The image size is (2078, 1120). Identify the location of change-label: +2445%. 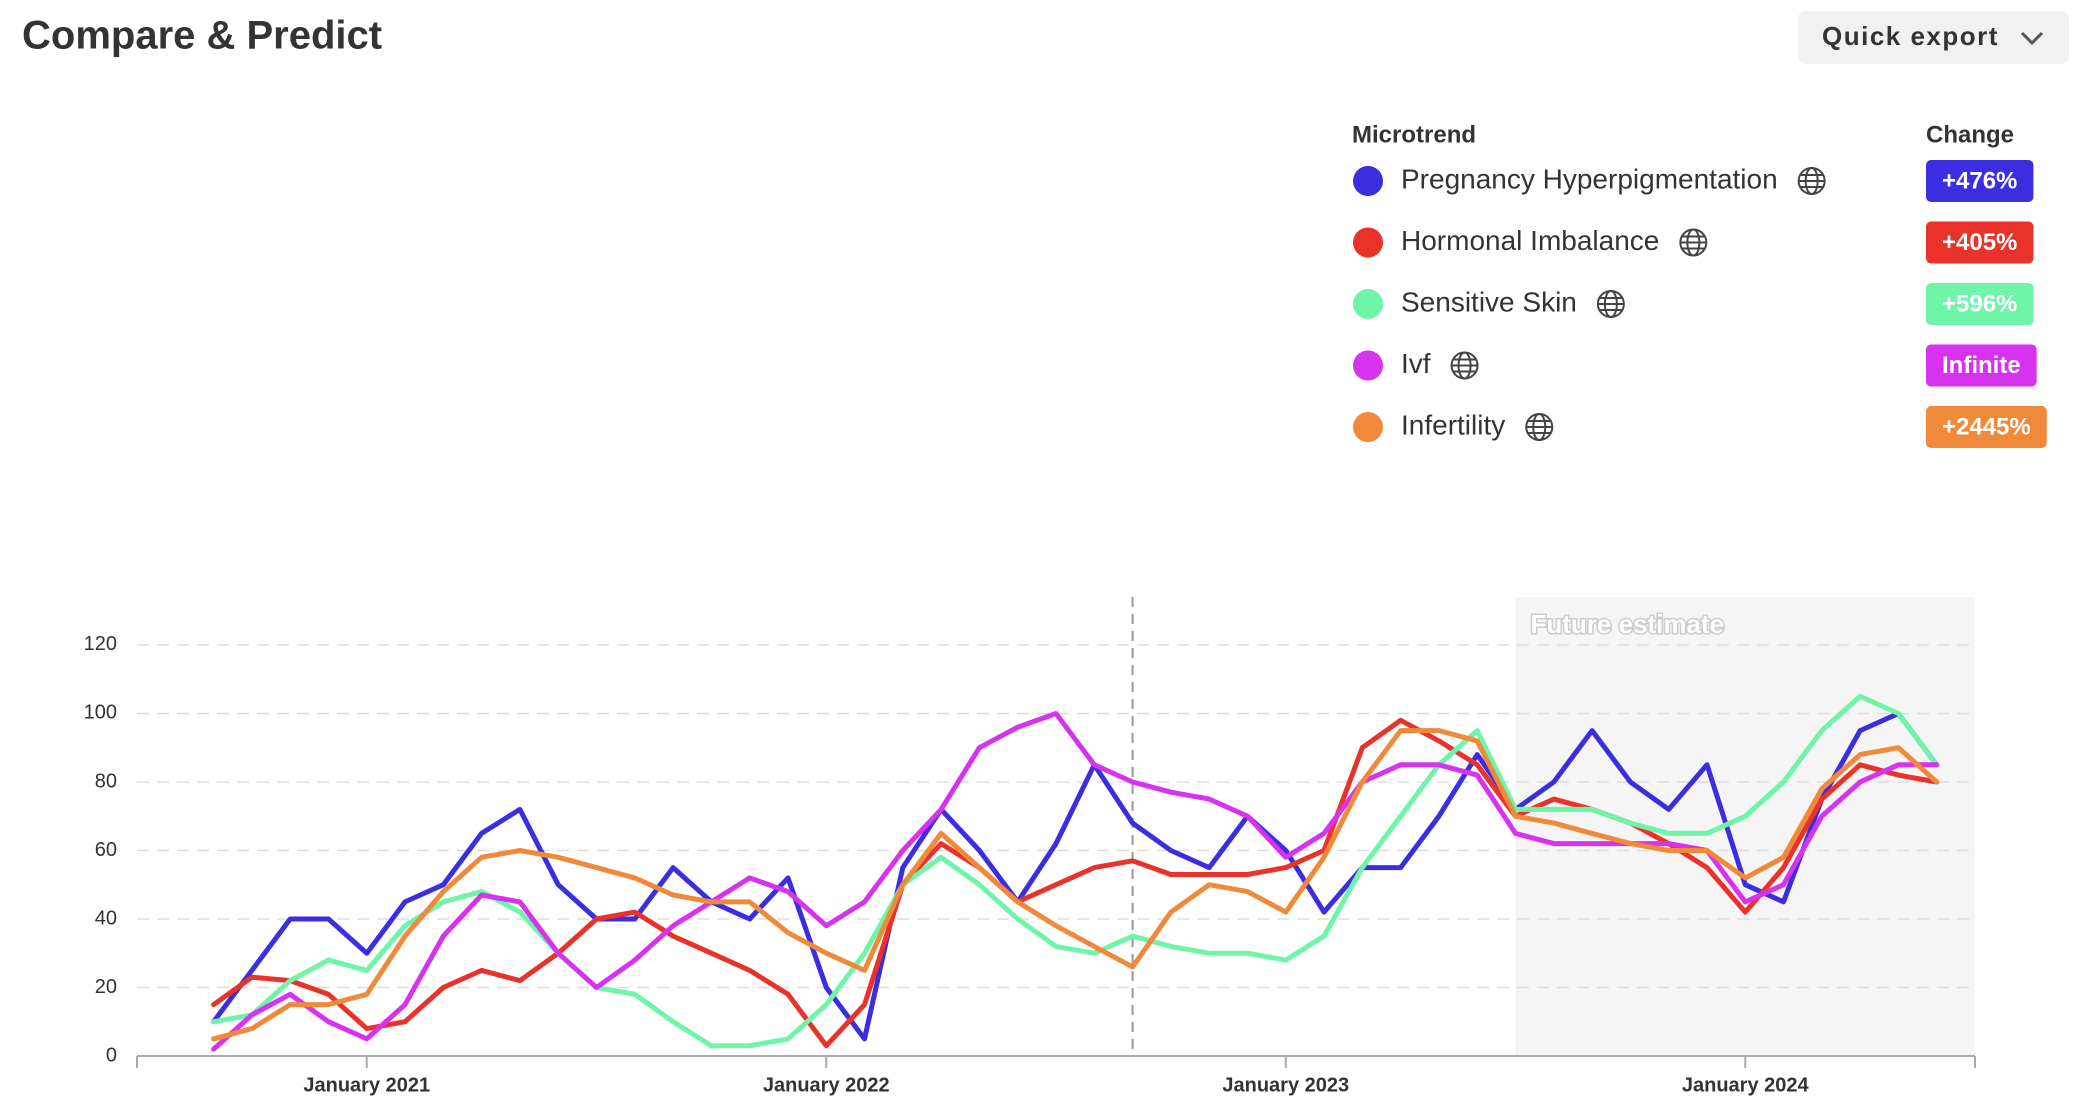
(1986, 426).